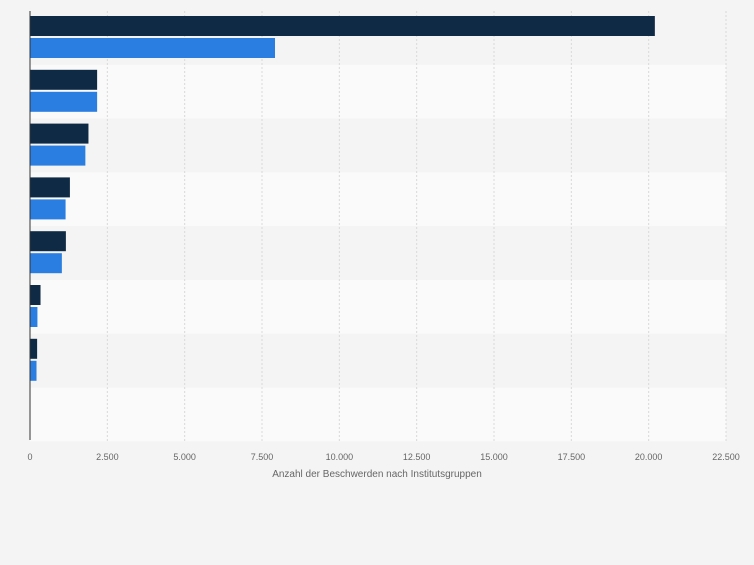 The image size is (754, 565). What do you see at coordinates (649, 457) in the screenshot?
I see `x-tick-label: 20.000` at bounding box center [649, 457].